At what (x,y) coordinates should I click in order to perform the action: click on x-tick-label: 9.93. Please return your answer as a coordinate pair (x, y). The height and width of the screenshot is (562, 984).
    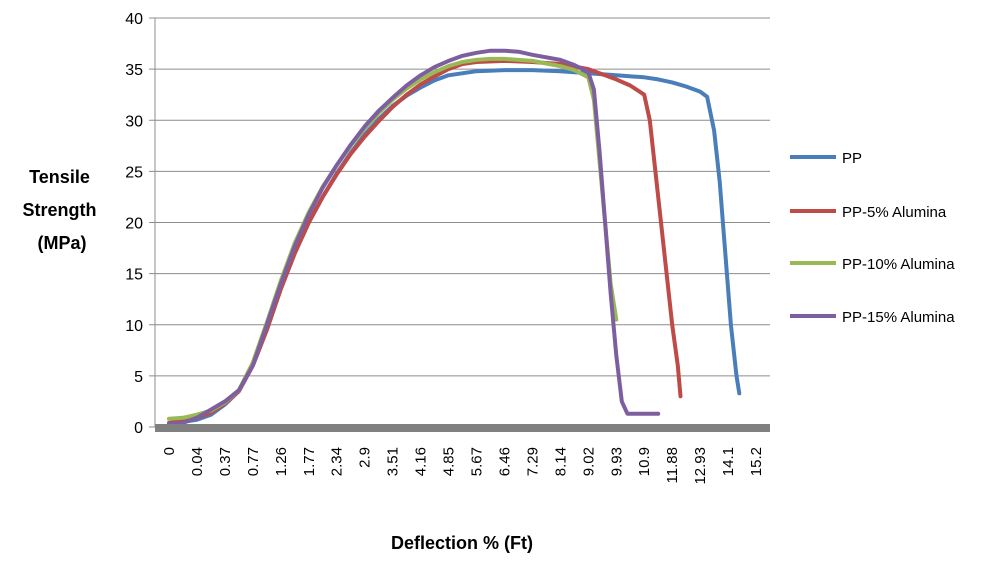
    Looking at the image, I should click on (616, 461).